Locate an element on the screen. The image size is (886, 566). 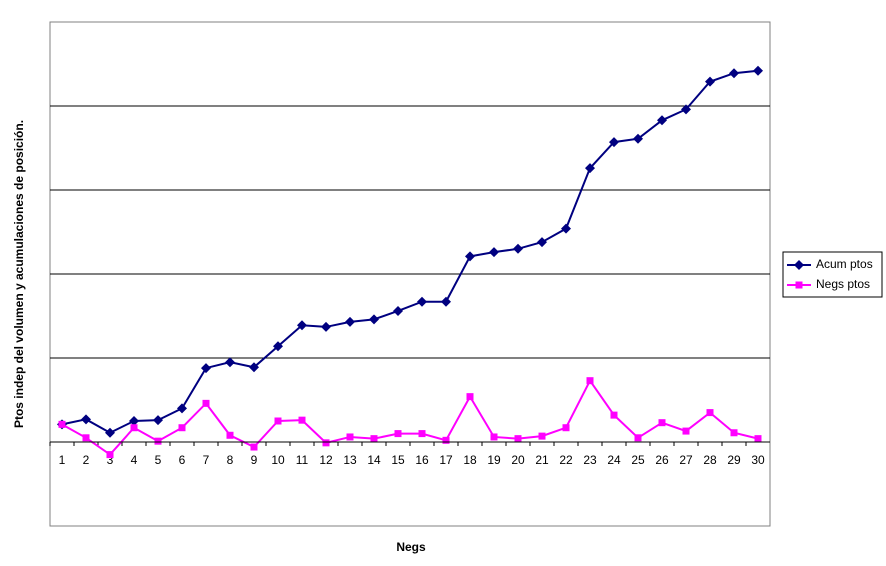
x-tick-label: 27 is located at coordinates (686, 460).